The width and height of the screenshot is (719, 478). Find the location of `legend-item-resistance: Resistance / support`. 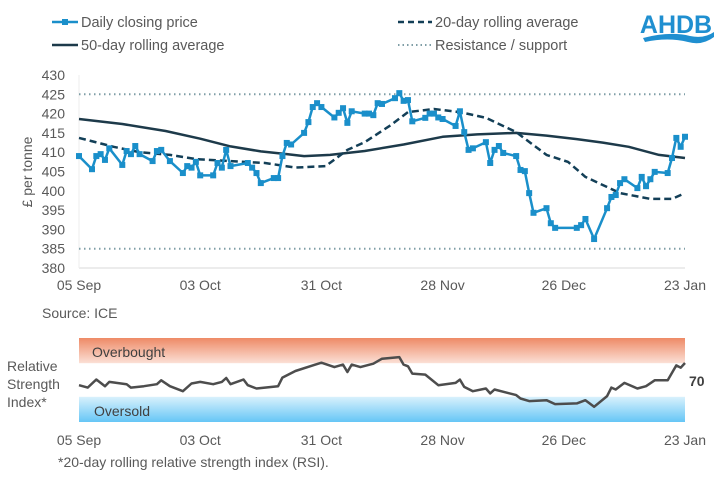

legend-item-resistance: Resistance / support is located at coordinates (482, 46).